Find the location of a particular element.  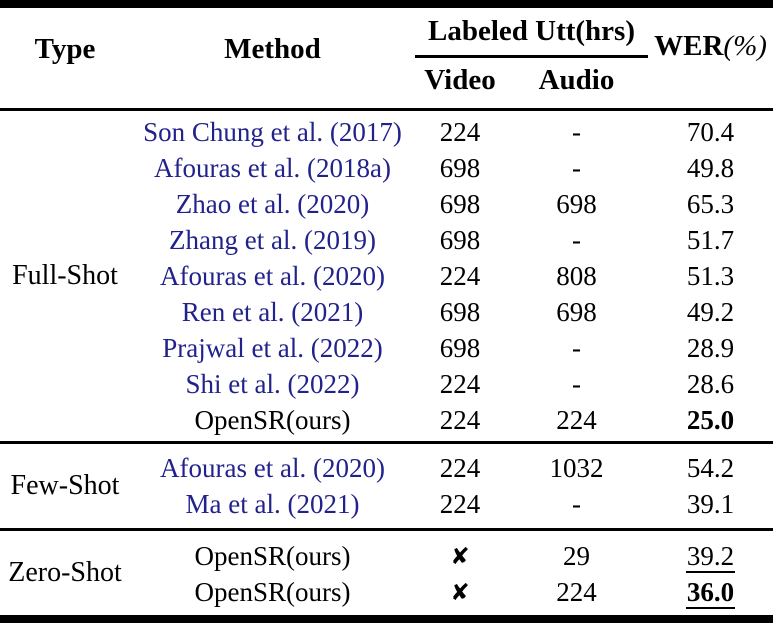

header-type: Type is located at coordinates (65, 48).